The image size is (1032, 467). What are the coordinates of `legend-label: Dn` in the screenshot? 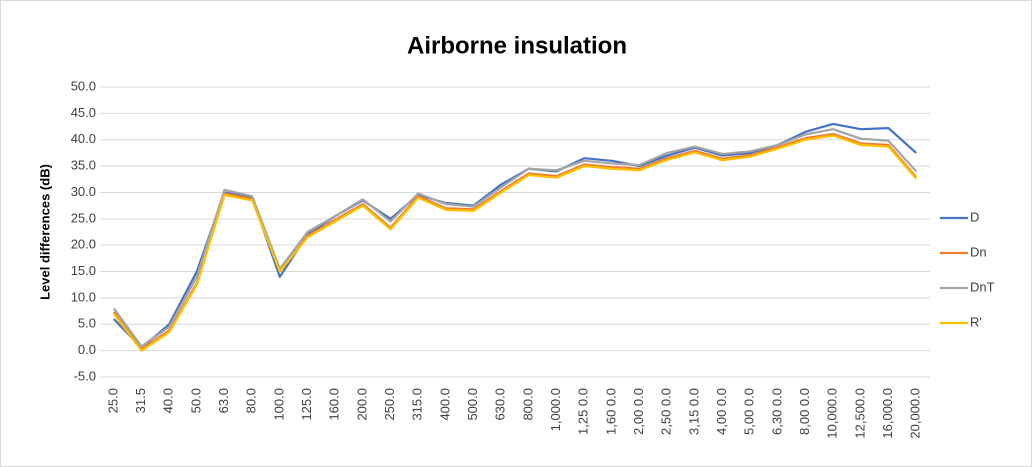 It's located at (978, 251).